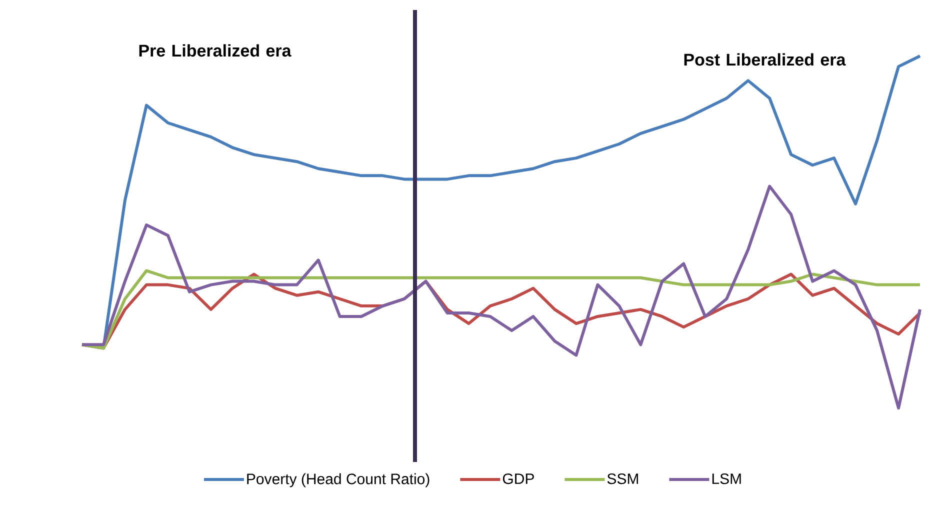  Describe the element at coordinates (726, 478) in the screenshot. I see `legend-label: LSM` at that location.